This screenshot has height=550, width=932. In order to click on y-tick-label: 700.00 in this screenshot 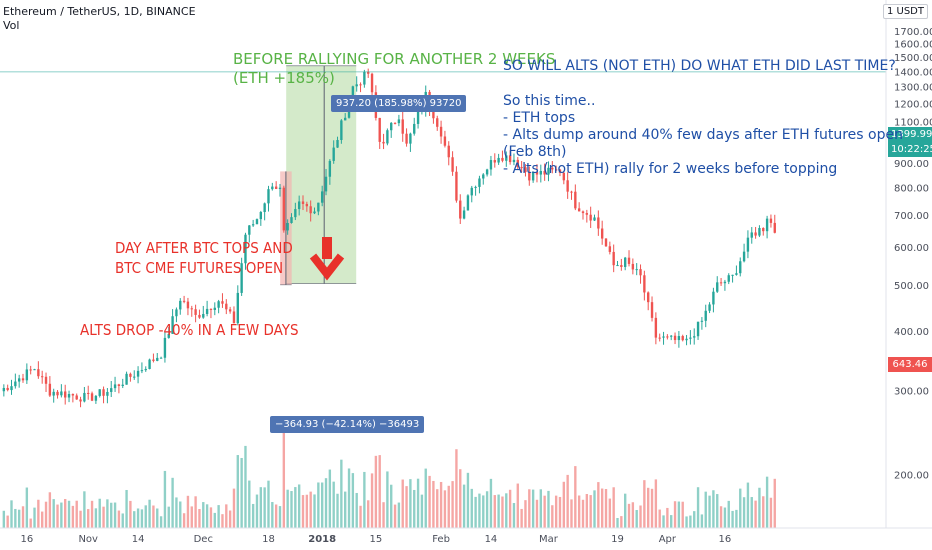, I will do `click(911, 216)`.